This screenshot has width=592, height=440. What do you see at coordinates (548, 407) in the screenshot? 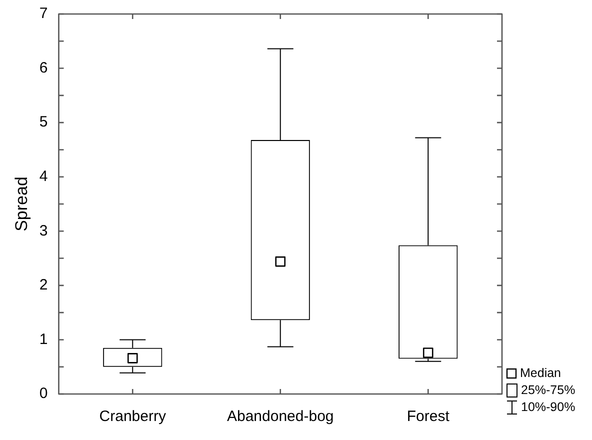
I see `text: 10%-90%` at bounding box center [548, 407].